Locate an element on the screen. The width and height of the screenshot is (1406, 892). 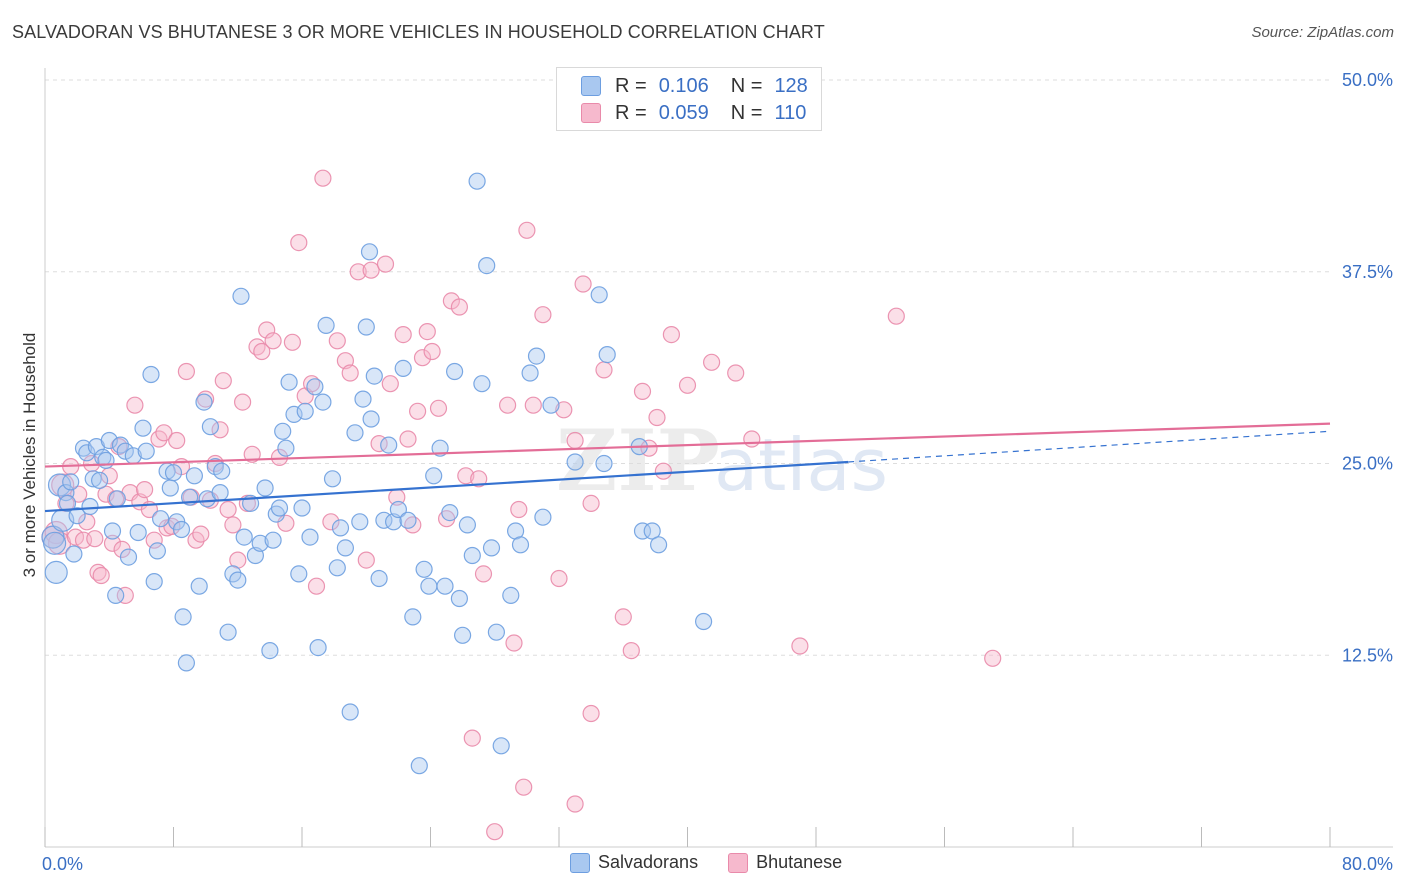
trend-lines is located at coordinates (687, 467).